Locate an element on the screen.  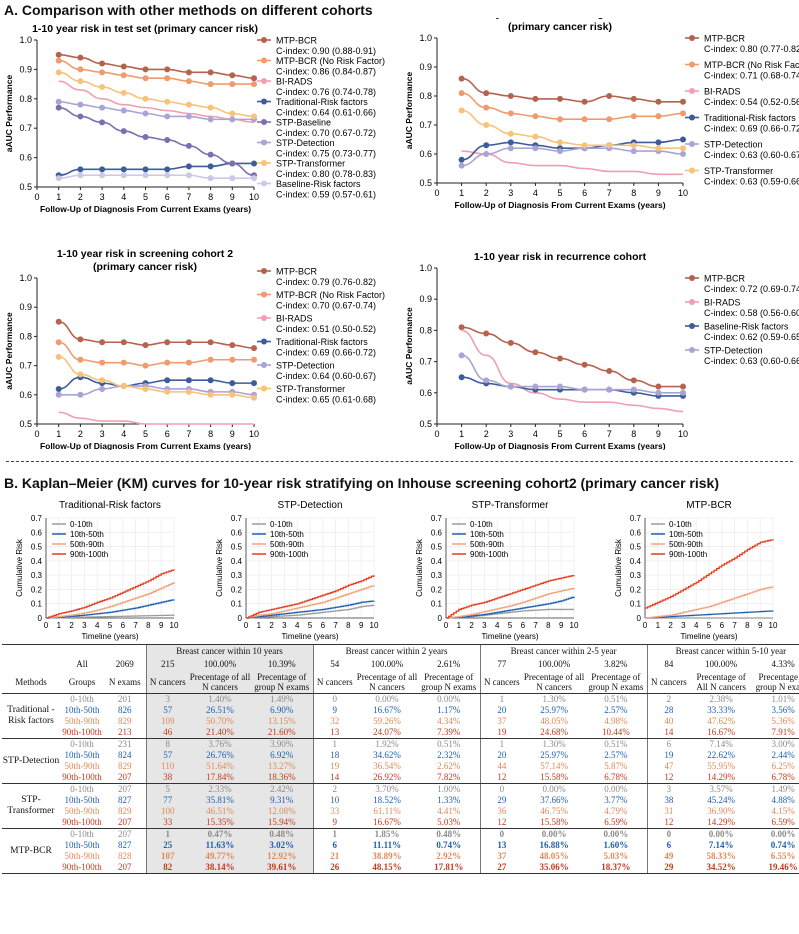
table-cell: 3.77% is located at coordinates (616, 800).